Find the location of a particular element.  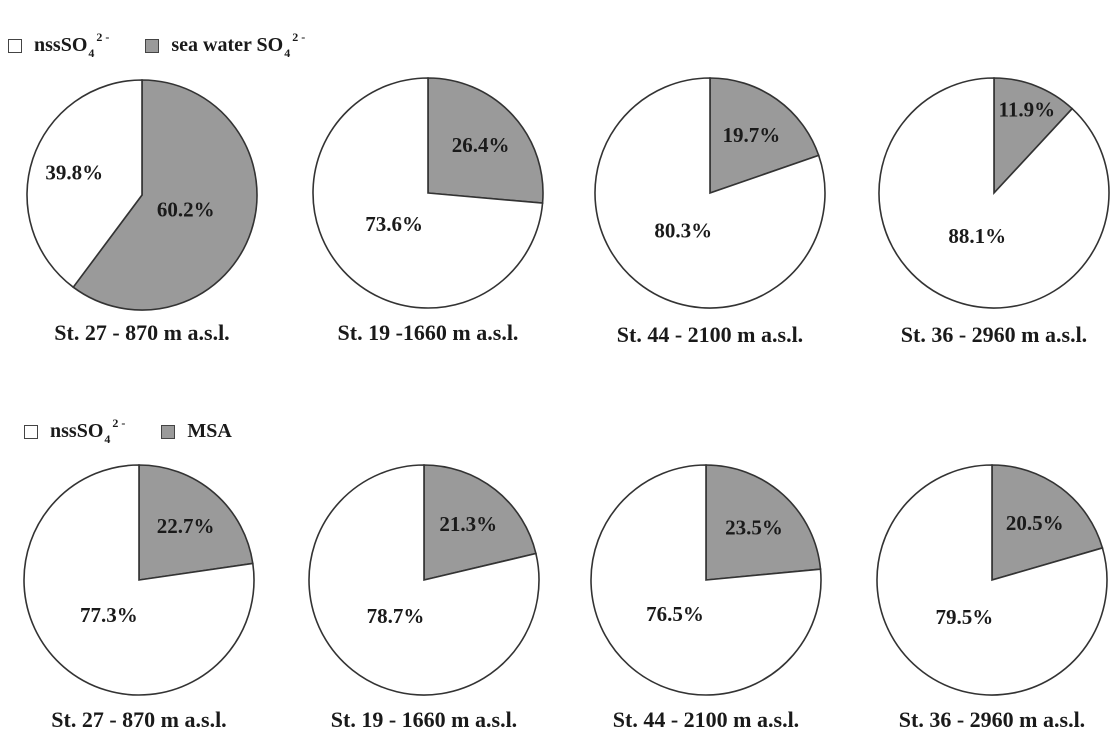

pie-slice-label: 77.3% is located at coordinates (109, 615).